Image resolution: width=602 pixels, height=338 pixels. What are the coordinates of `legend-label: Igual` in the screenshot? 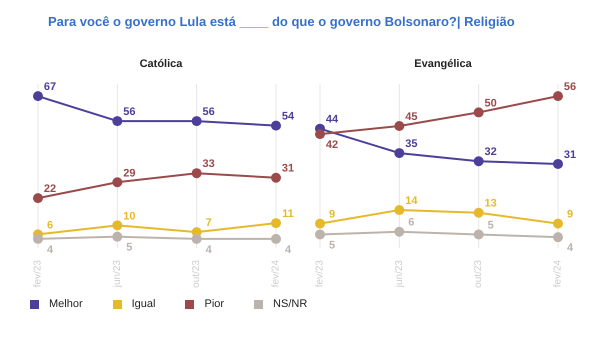 It's located at (144, 304).